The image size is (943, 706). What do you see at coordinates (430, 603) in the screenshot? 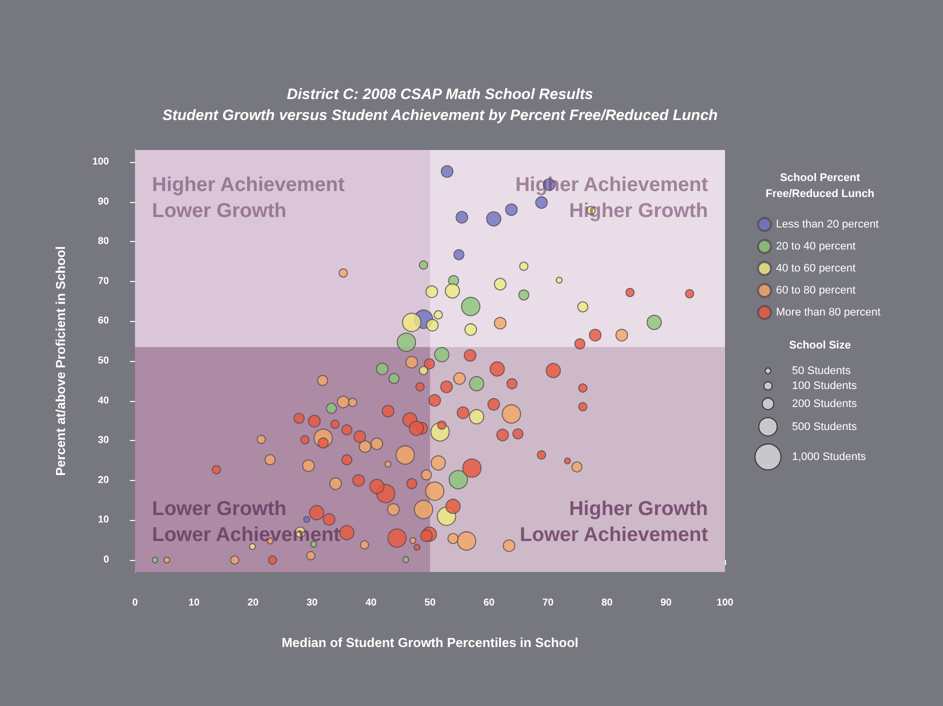
I see `x-tick-label: 50` at bounding box center [430, 603].